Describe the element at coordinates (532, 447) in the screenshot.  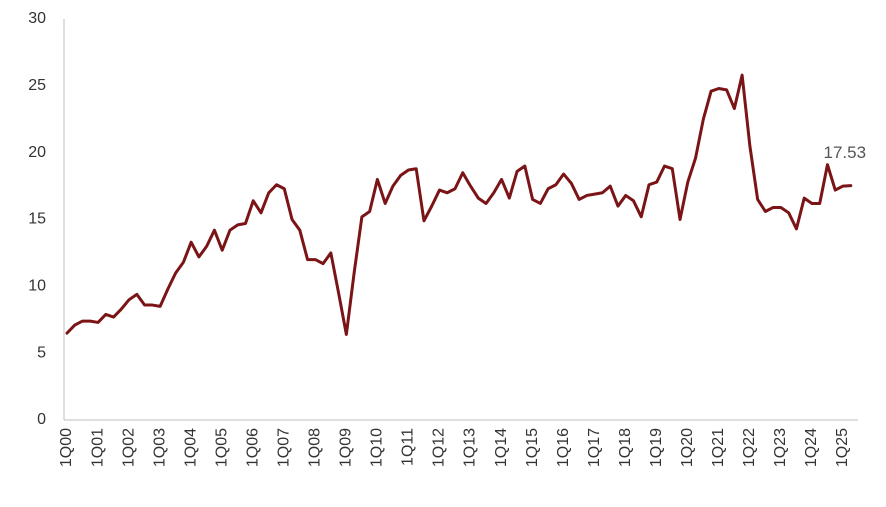
I see `x-tick-label: 1Q15` at that location.